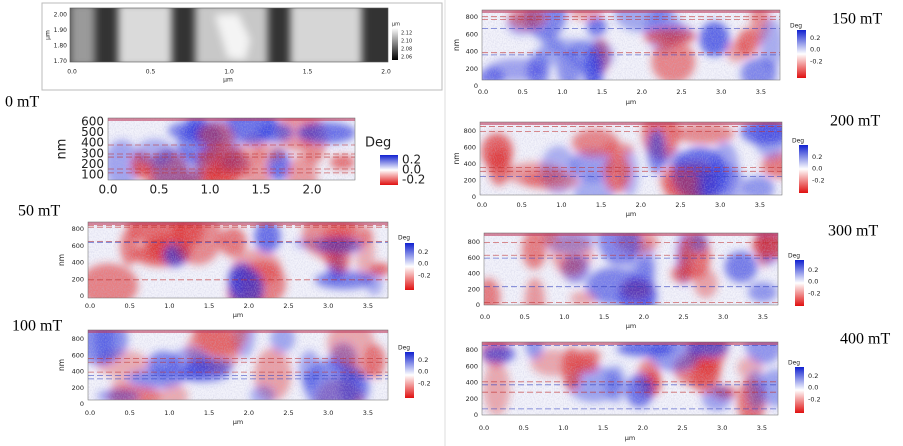  I want to click on colorbar-unit: µm, so click(396, 25).